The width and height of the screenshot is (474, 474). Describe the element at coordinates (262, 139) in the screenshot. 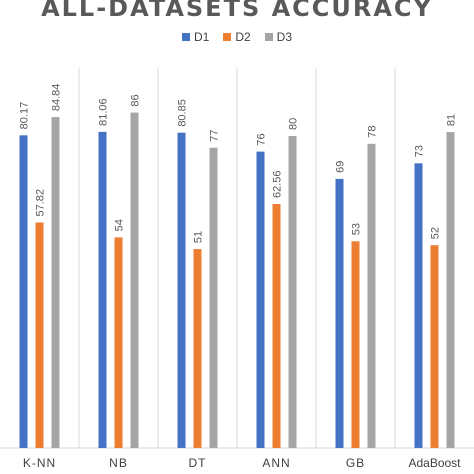

I see `data-label: 76` at that location.